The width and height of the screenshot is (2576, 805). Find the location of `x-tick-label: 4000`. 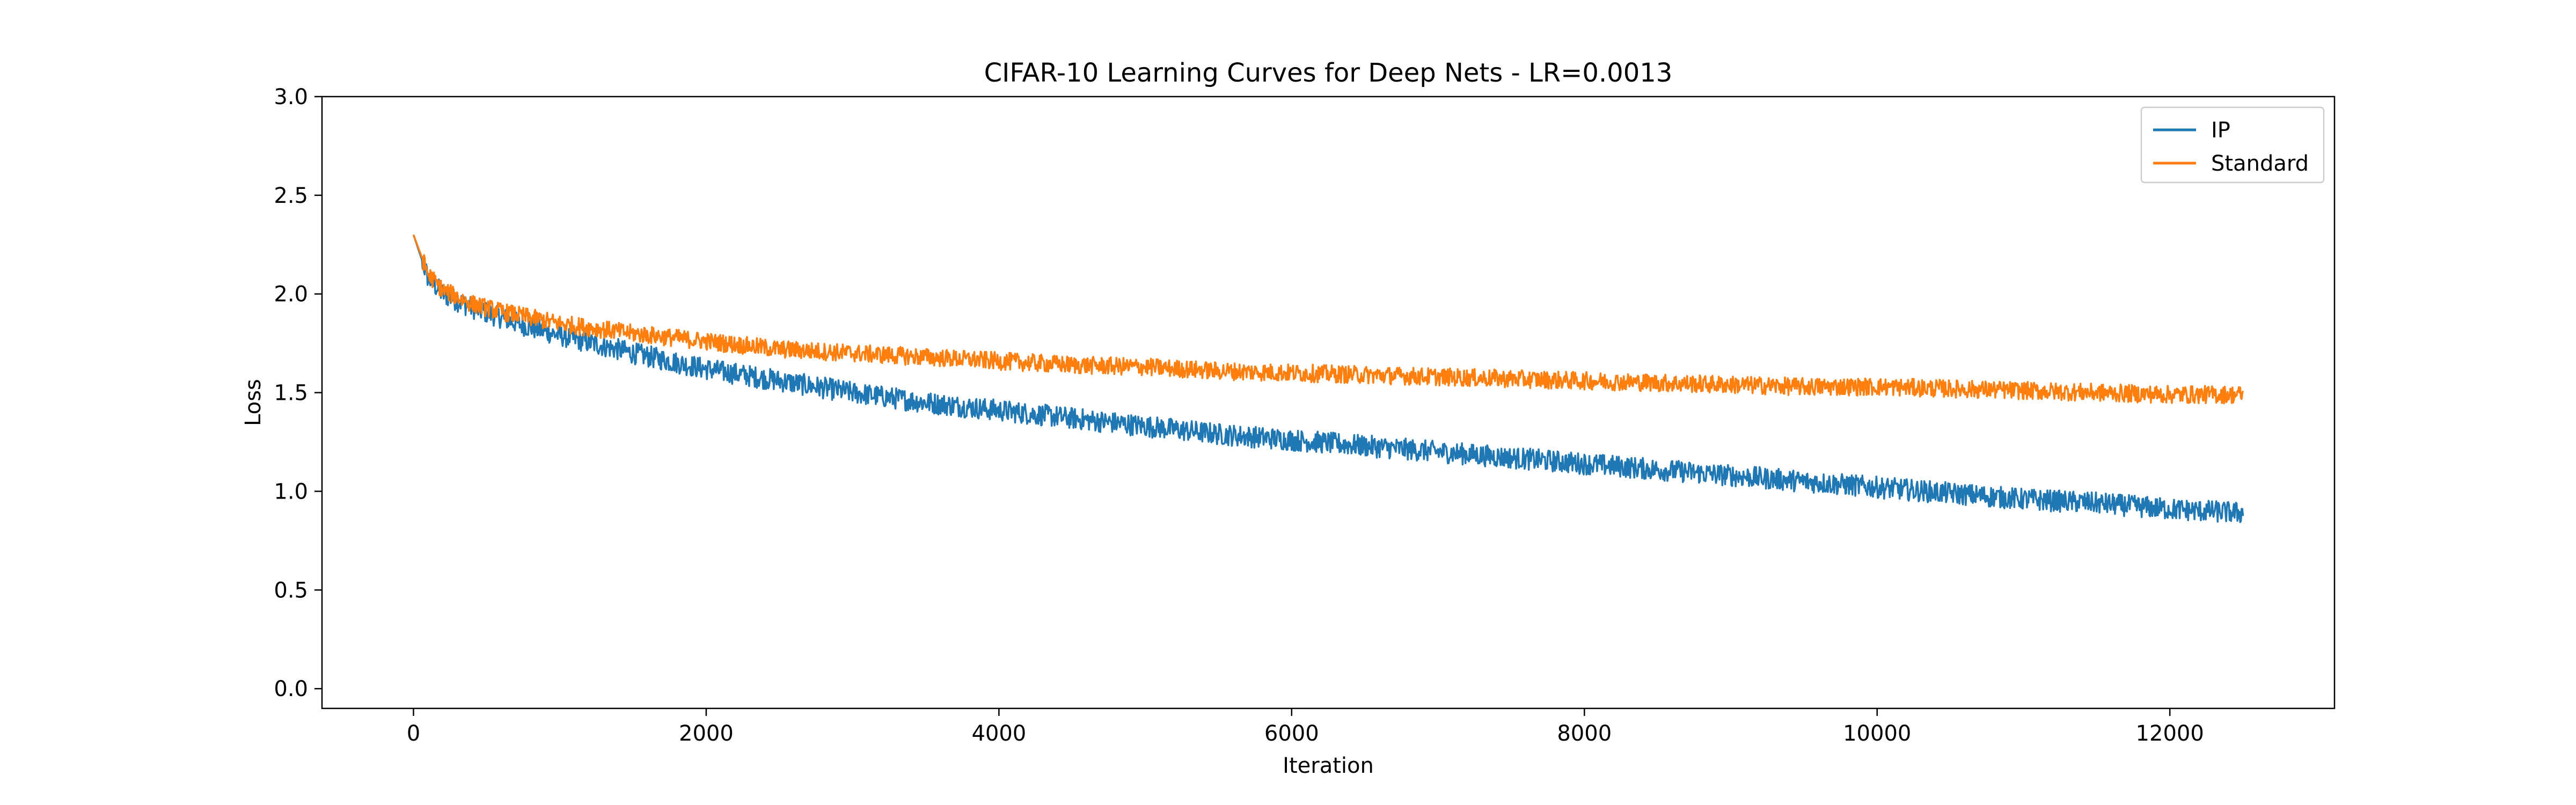

x-tick-label: 4000 is located at coordinates (998, 733).